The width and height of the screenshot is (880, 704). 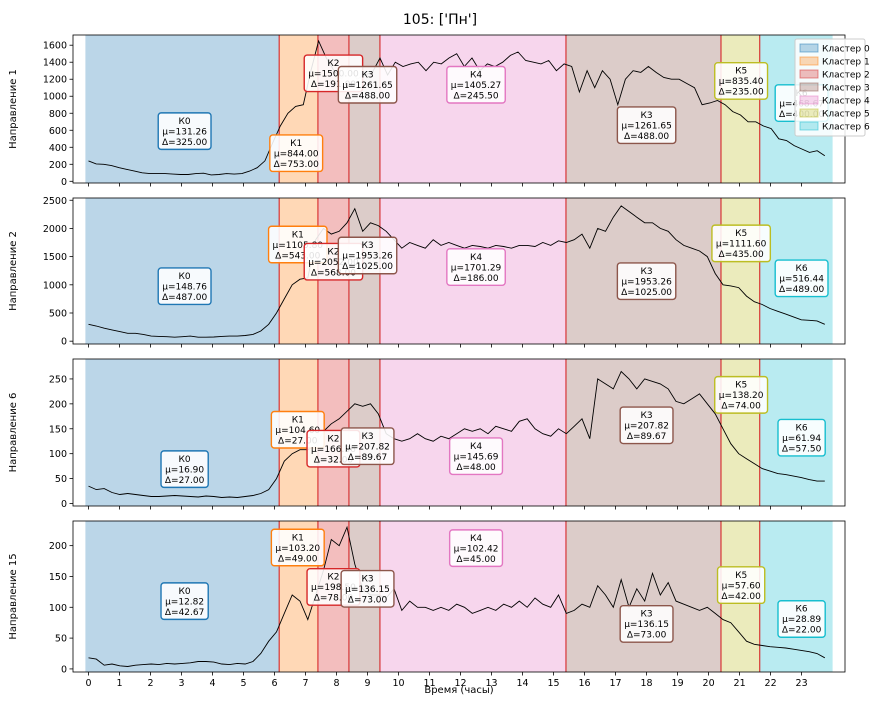 What do you see at coordinates (585, 683) in the screenshot?
I see `x-tick-label: 16` at bounding box center [585, 683].